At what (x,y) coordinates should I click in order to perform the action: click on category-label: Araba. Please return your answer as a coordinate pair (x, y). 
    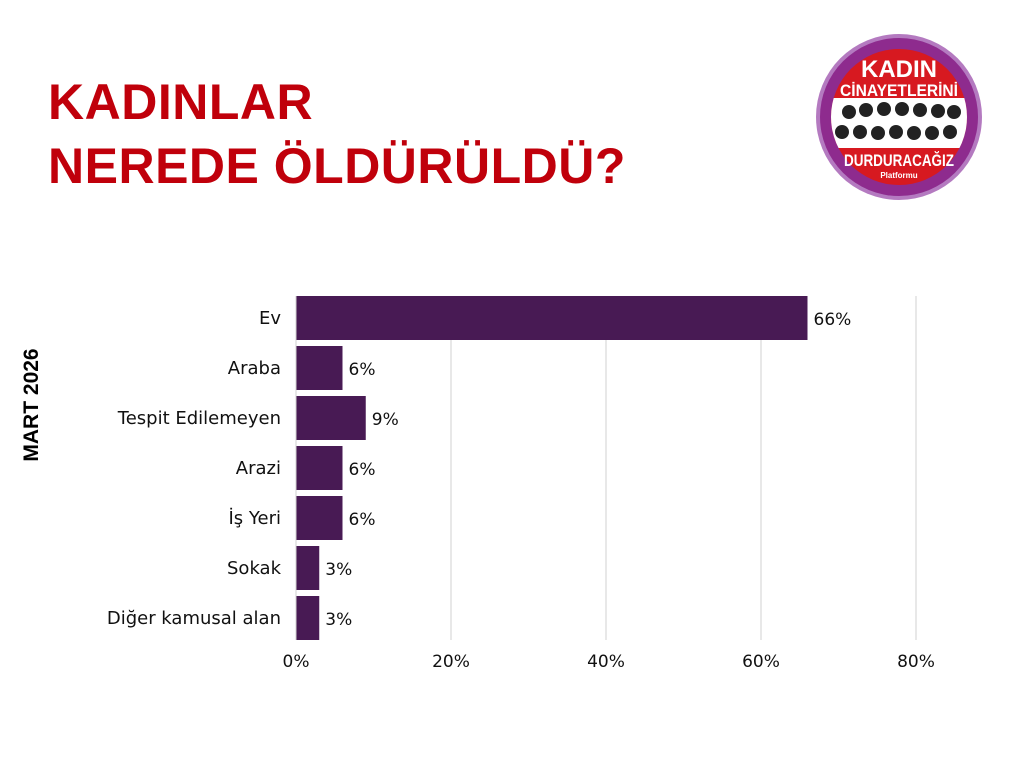
    Looking at the image, I should click on (254, 368).